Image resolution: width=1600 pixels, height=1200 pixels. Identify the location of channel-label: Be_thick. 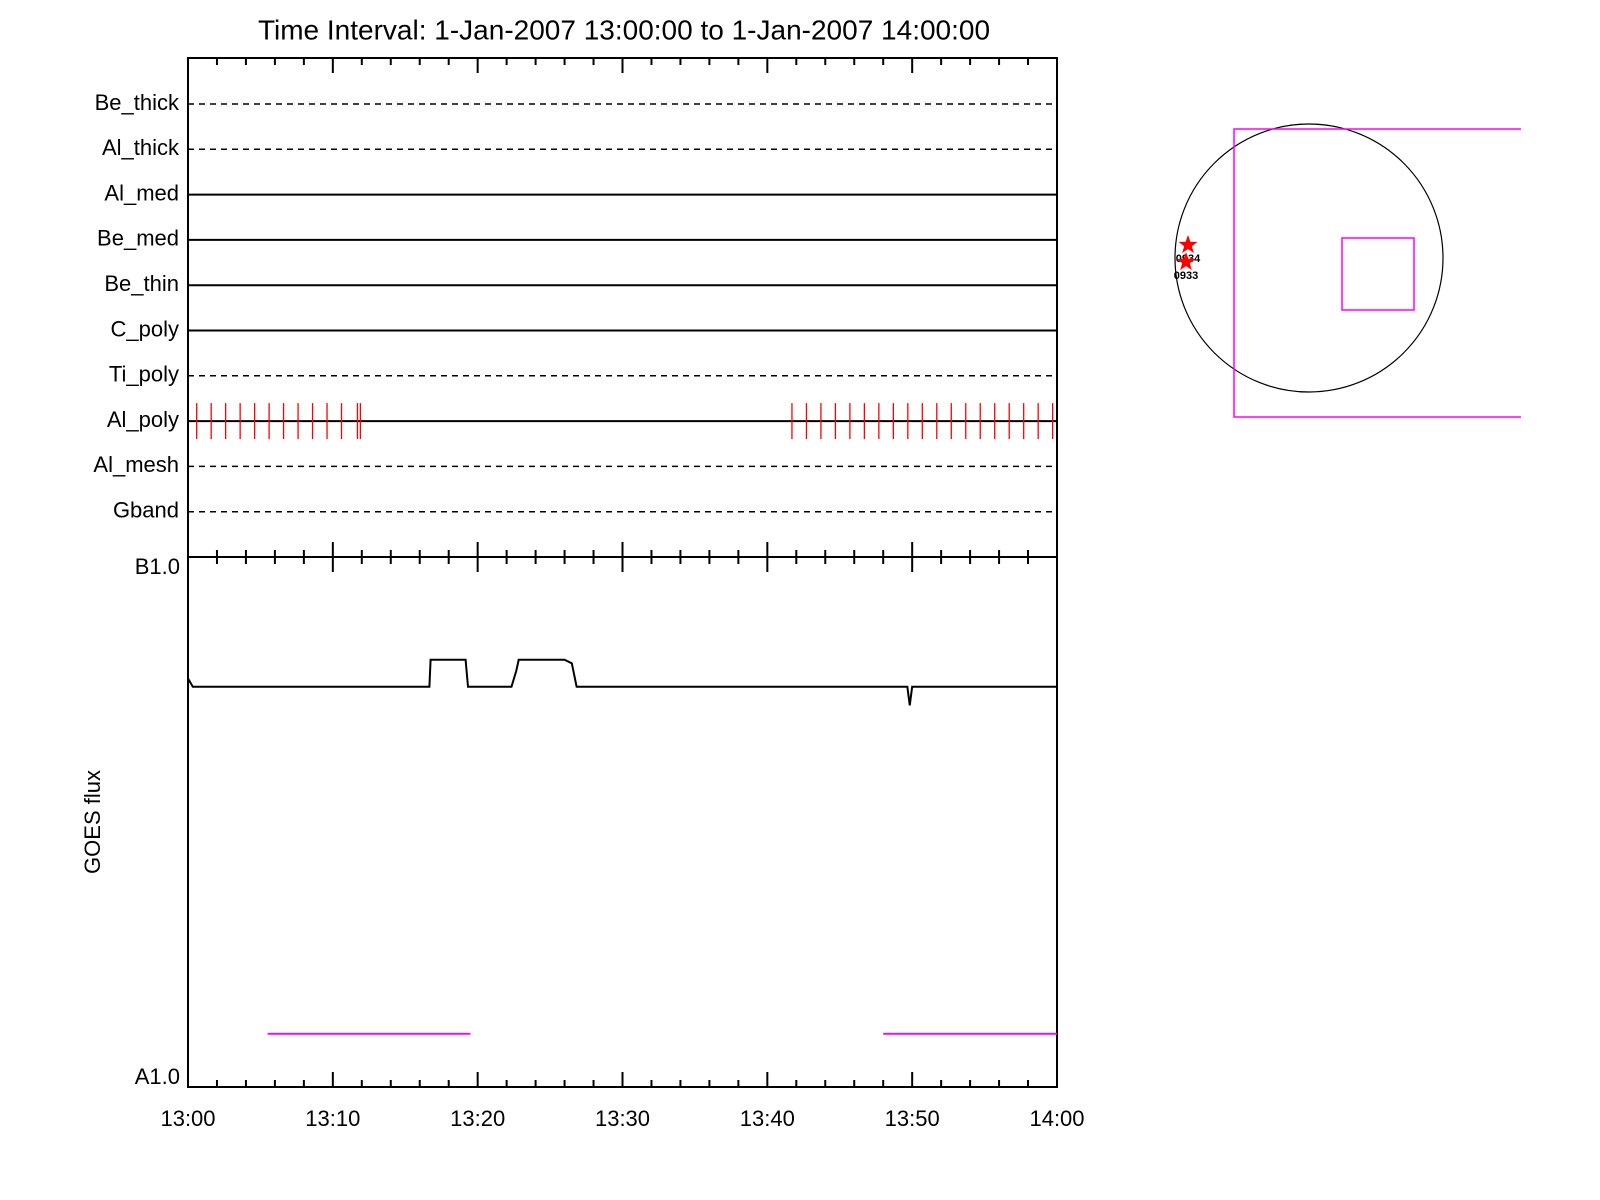
(137, 102).